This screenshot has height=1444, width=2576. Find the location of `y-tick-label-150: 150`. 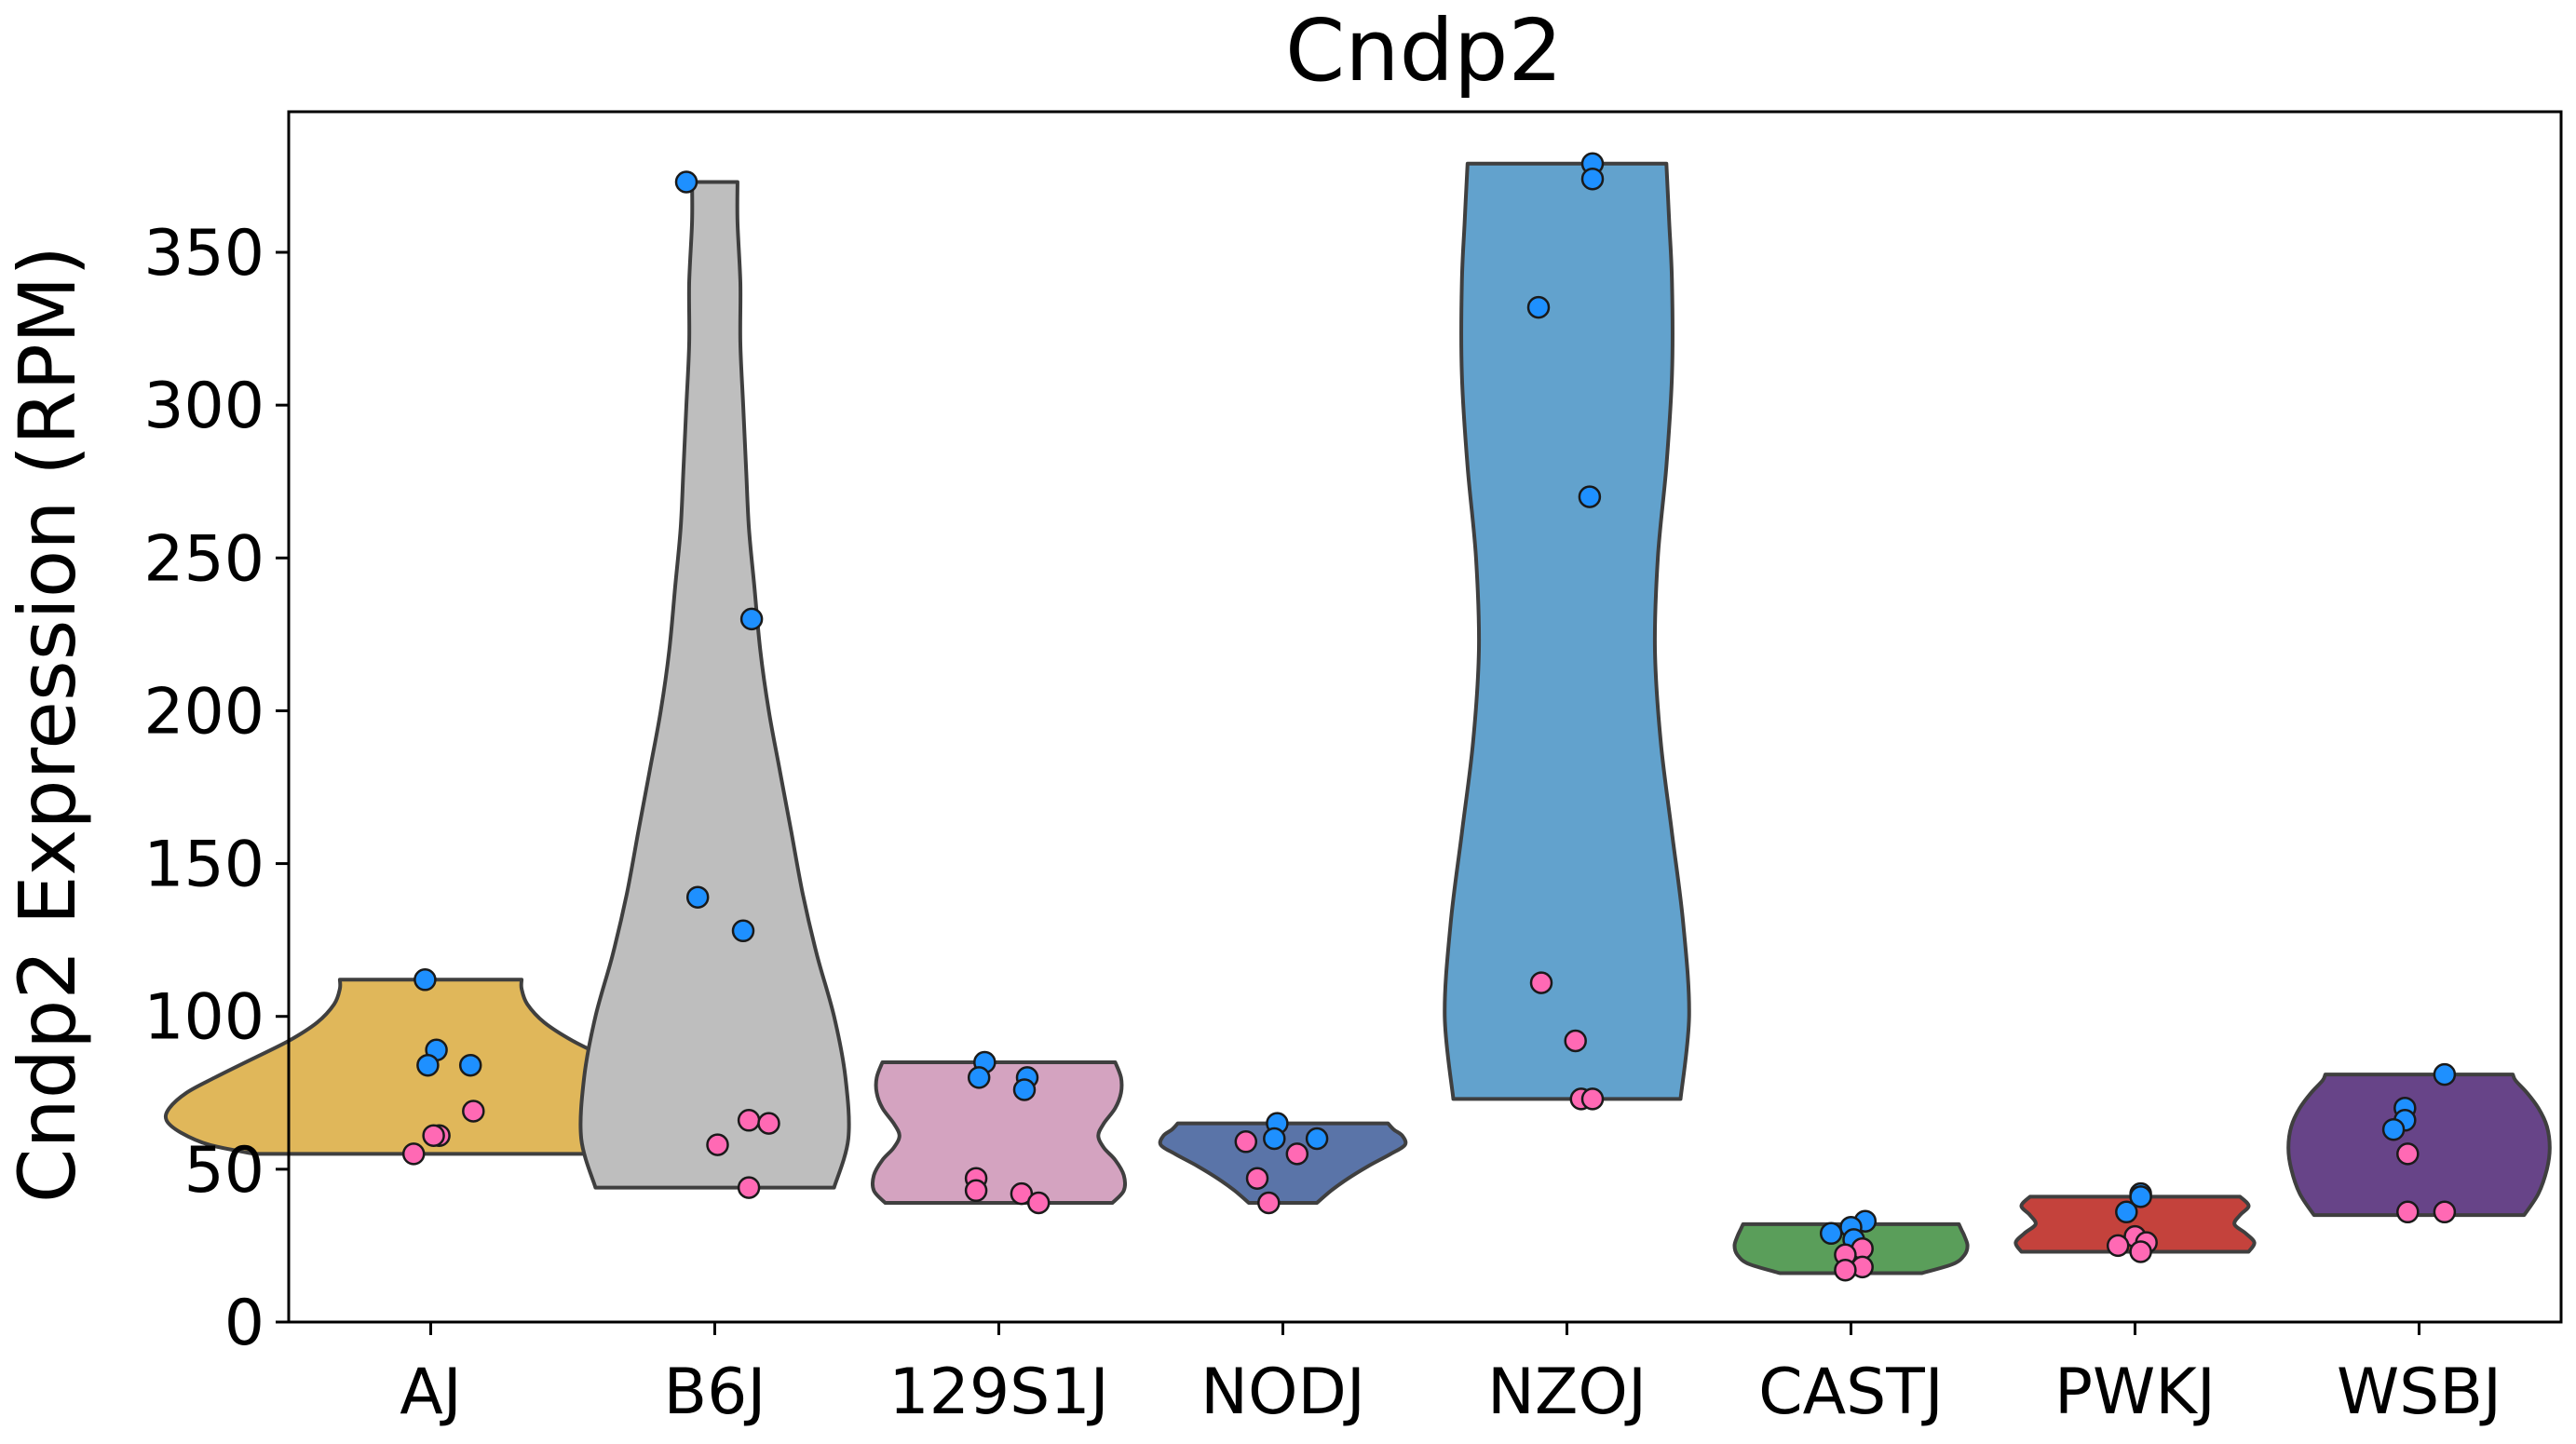

y-tick-label-150: 150 is located at coordinates (203, 865).